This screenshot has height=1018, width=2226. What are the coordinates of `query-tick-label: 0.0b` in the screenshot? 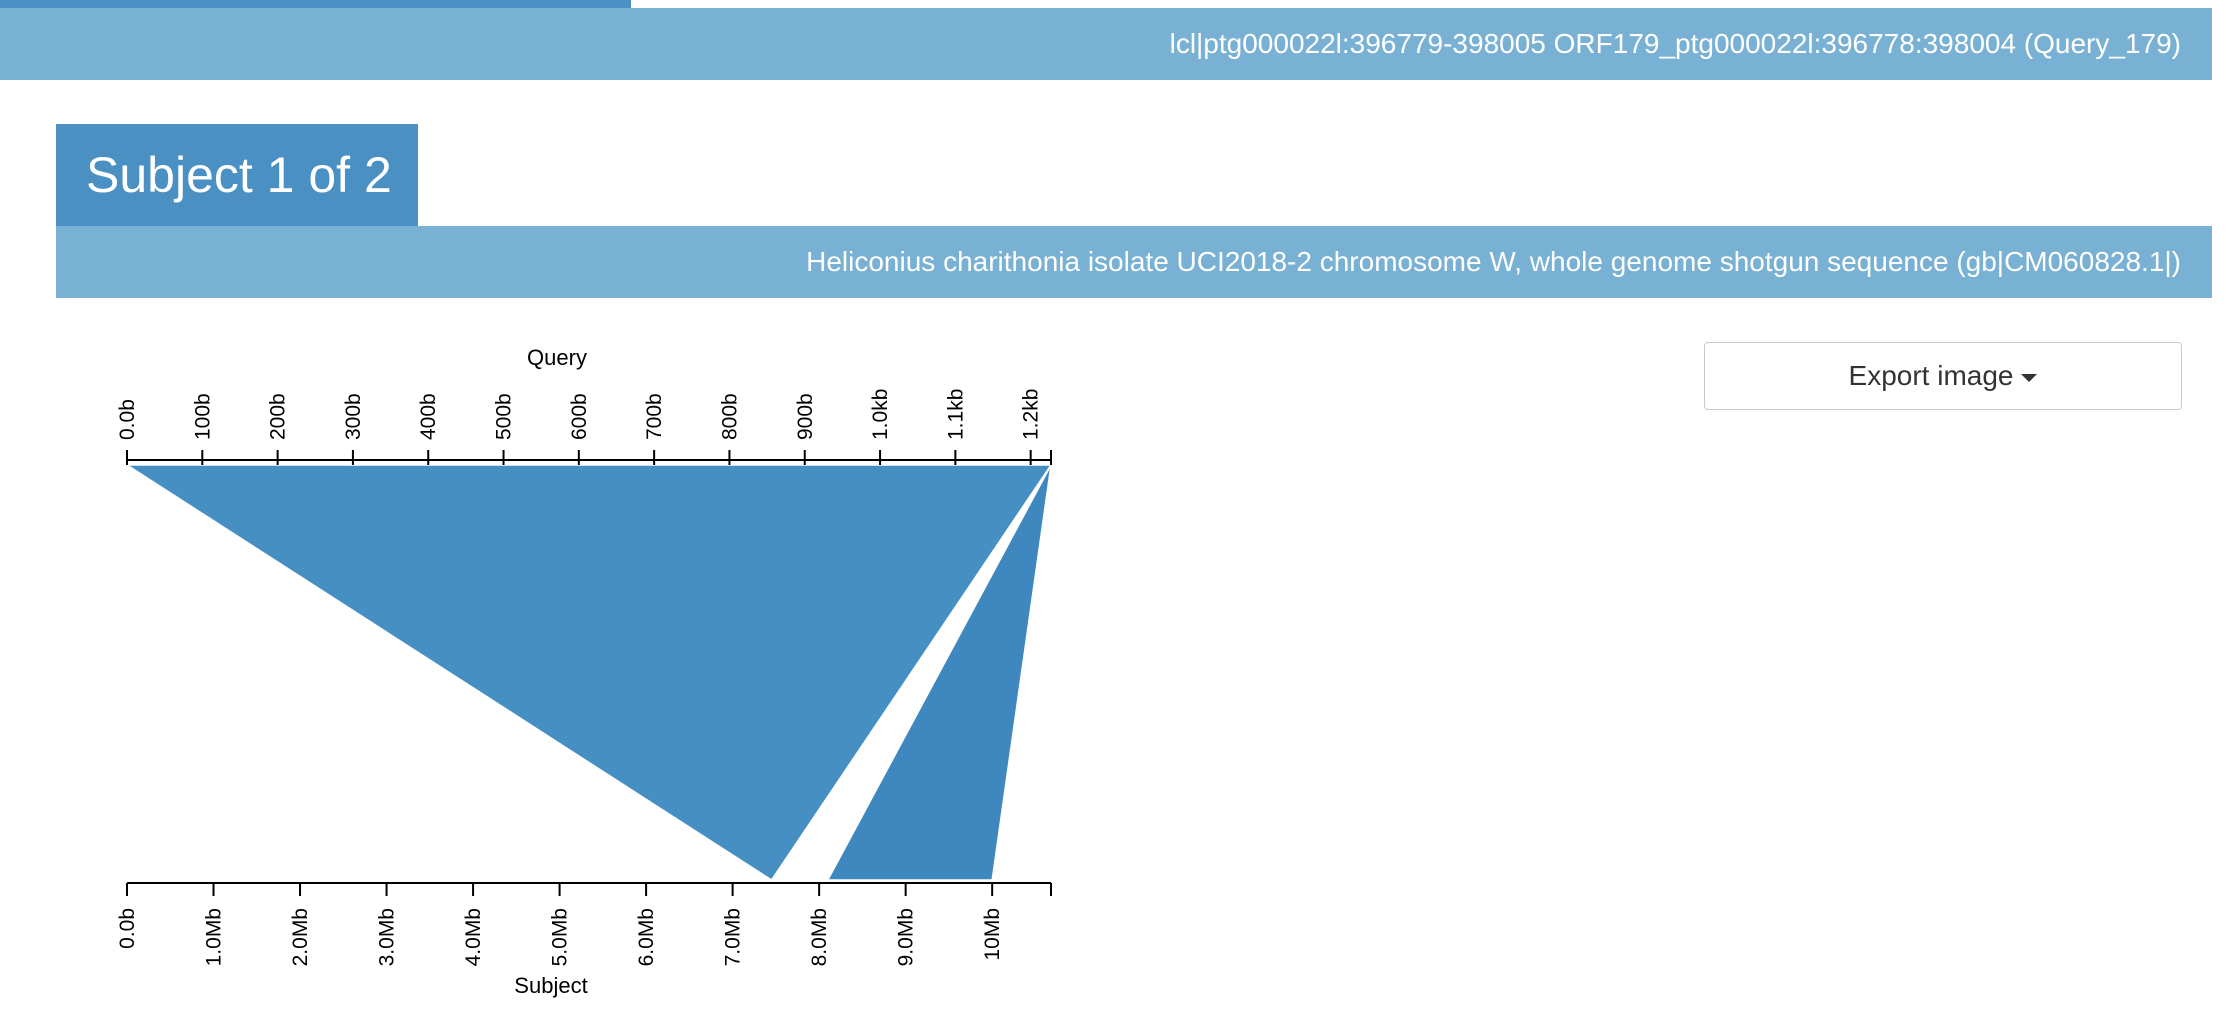 It's located at (127, 419).